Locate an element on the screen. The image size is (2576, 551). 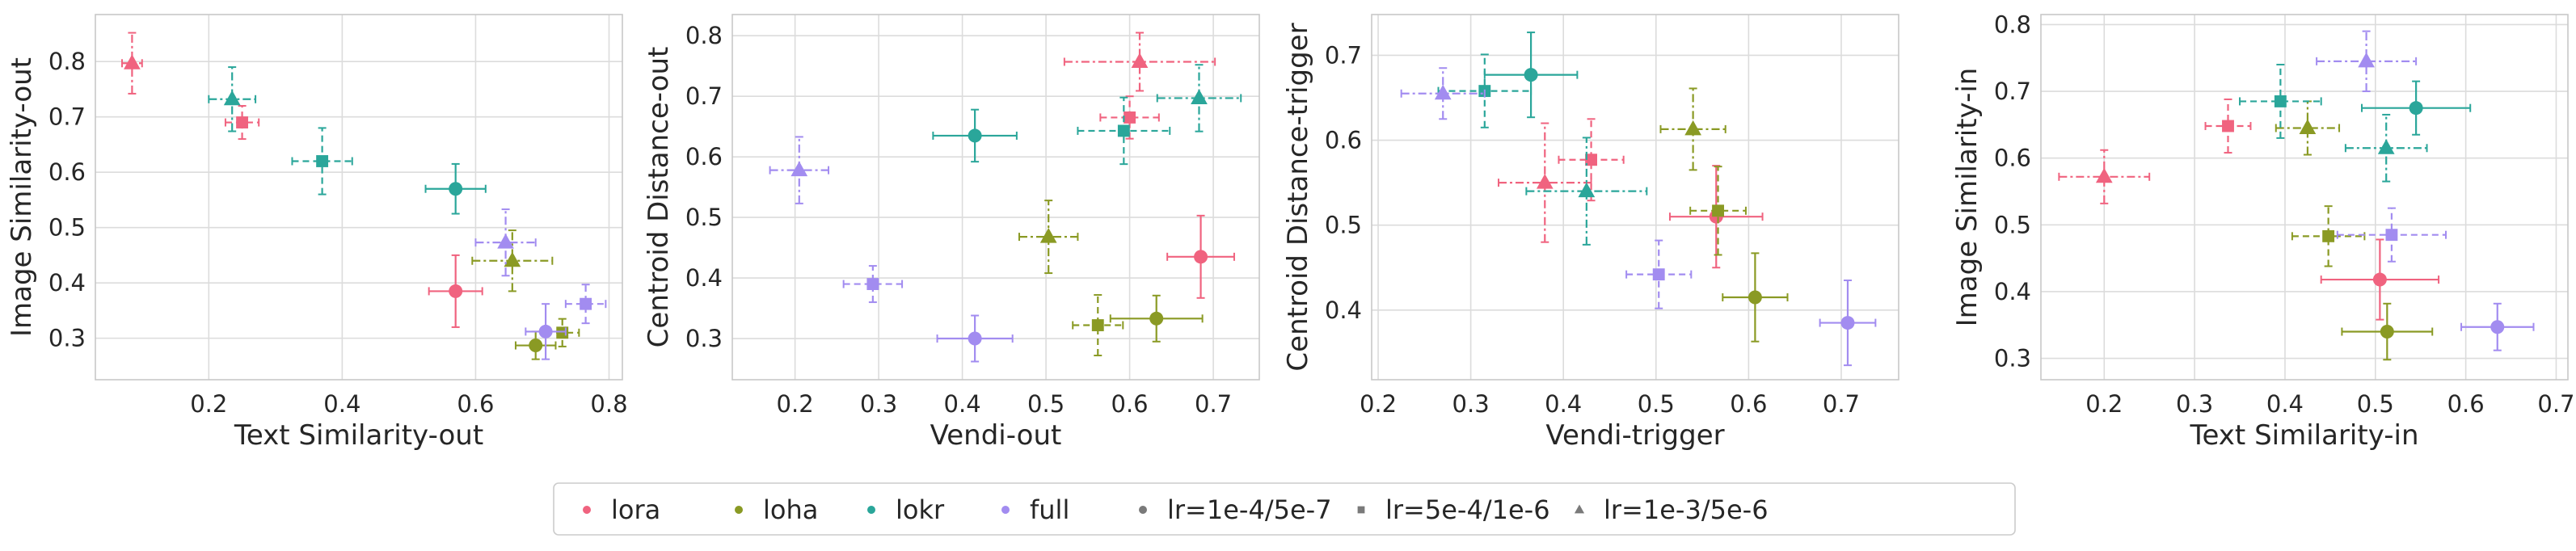
legend-item-lr-5e-4-1e-6: lr=5e-4/1e-6 is located at coordinates (1453, 509).